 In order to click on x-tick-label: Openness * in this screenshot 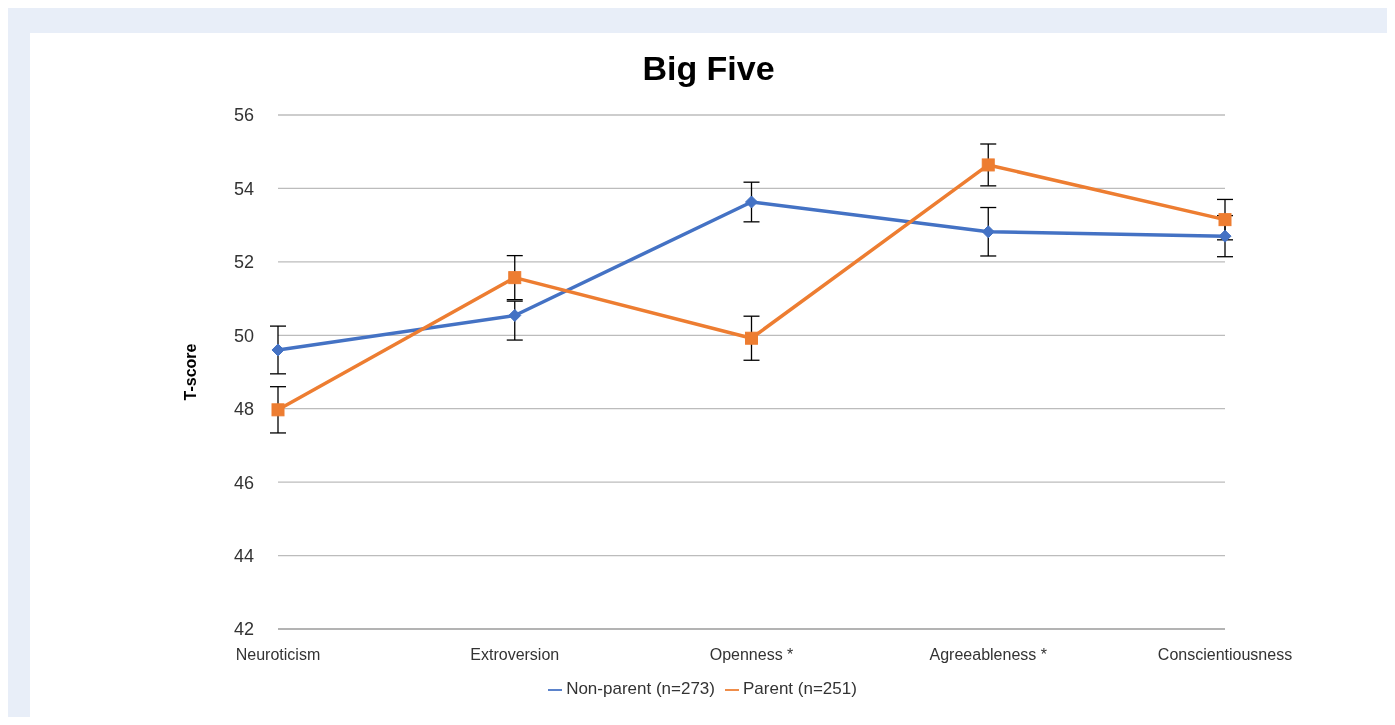, I will do `click(751, 655)`.